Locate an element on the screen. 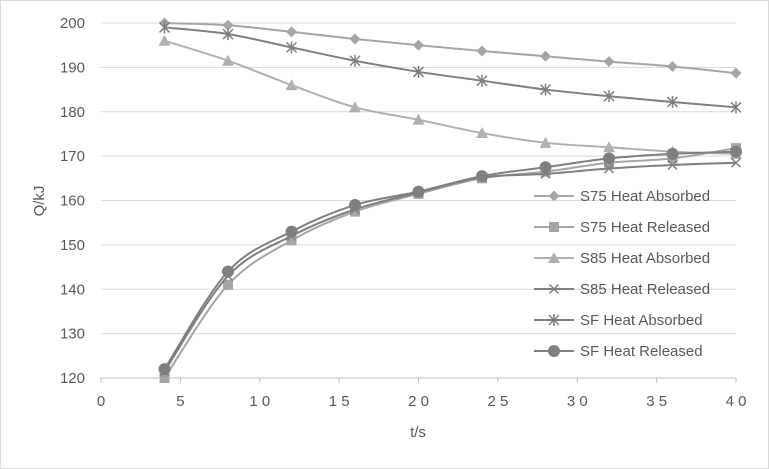  legend-entry: S75 Heat Released is located at coordinates (622, 227).